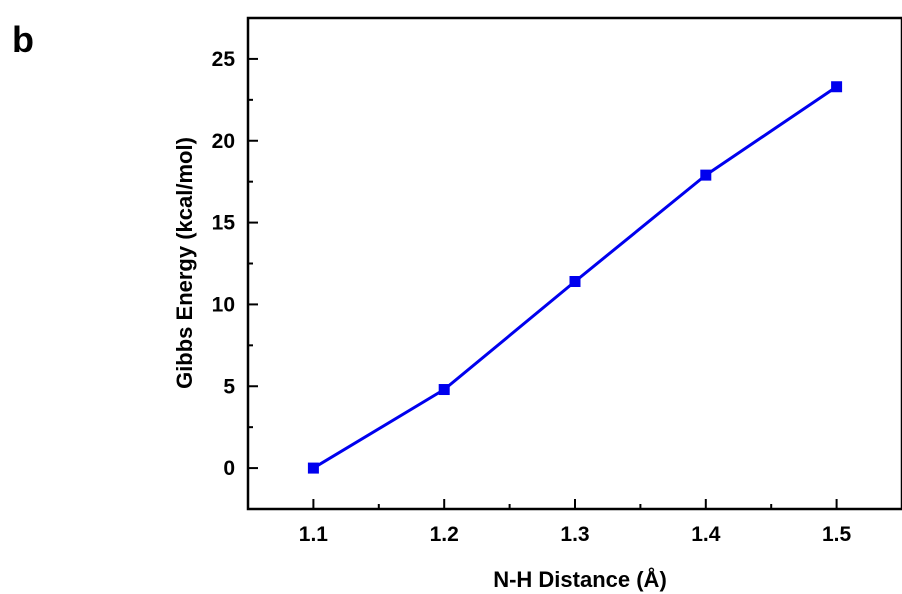 This screenshot has width=902, height=594. I want to click on x-tick-label: 1.4, so click(706, 534).